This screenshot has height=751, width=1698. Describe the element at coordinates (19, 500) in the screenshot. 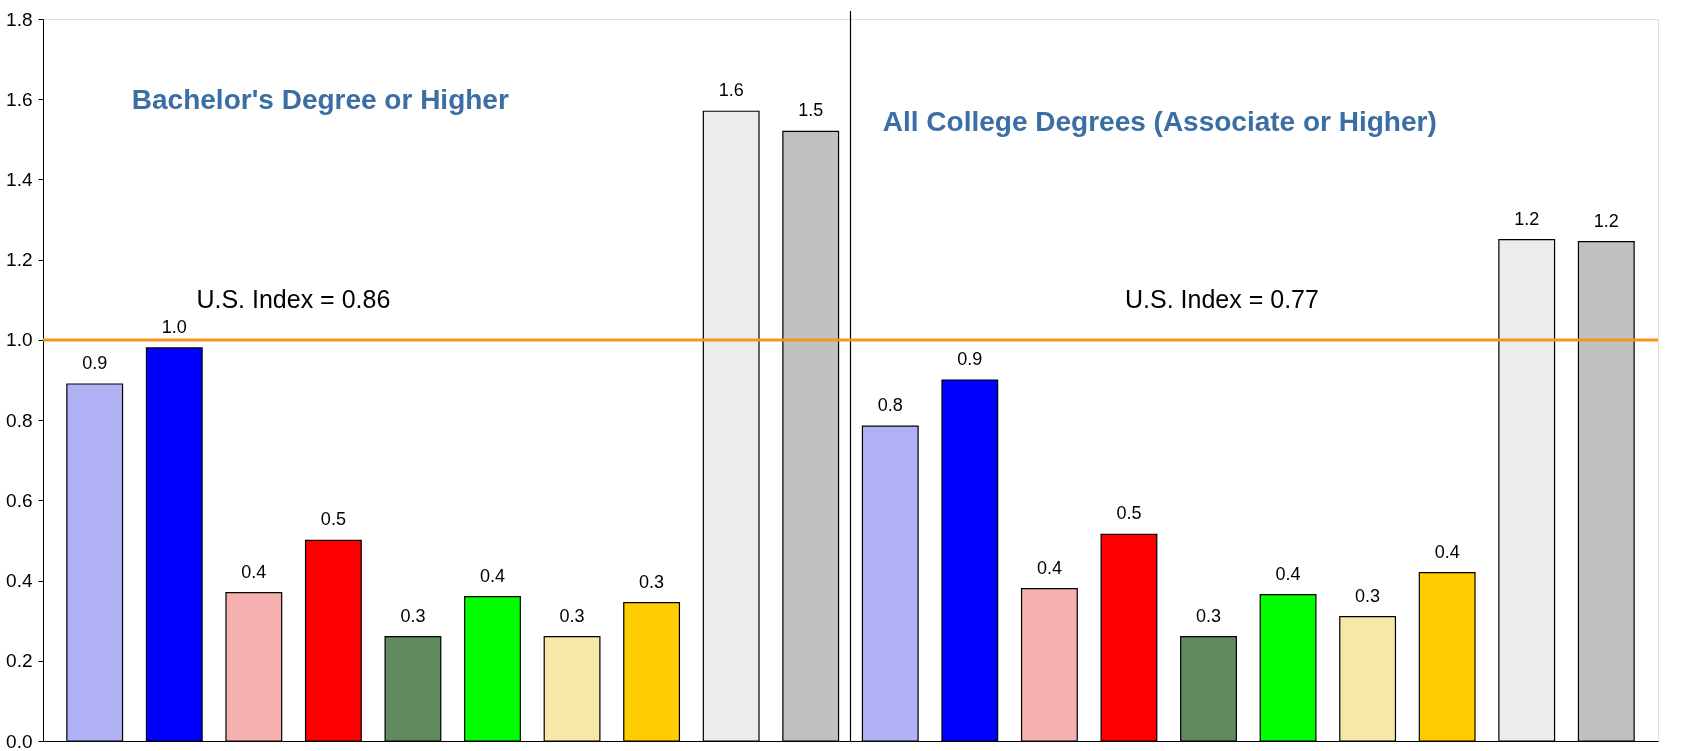

I see `y-tick-label: 0.6` at that location.